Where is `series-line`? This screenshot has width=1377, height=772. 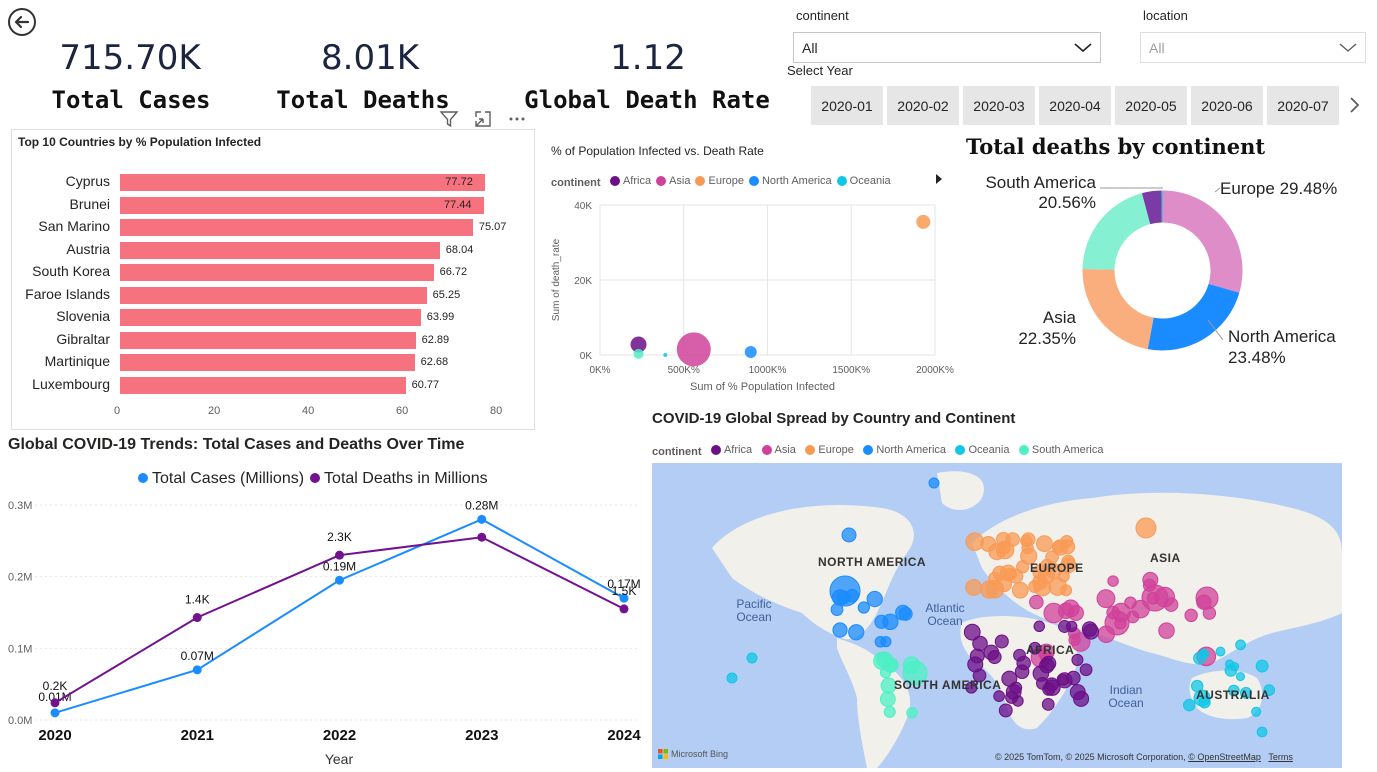 series-line is located at coordinates (339, 616).